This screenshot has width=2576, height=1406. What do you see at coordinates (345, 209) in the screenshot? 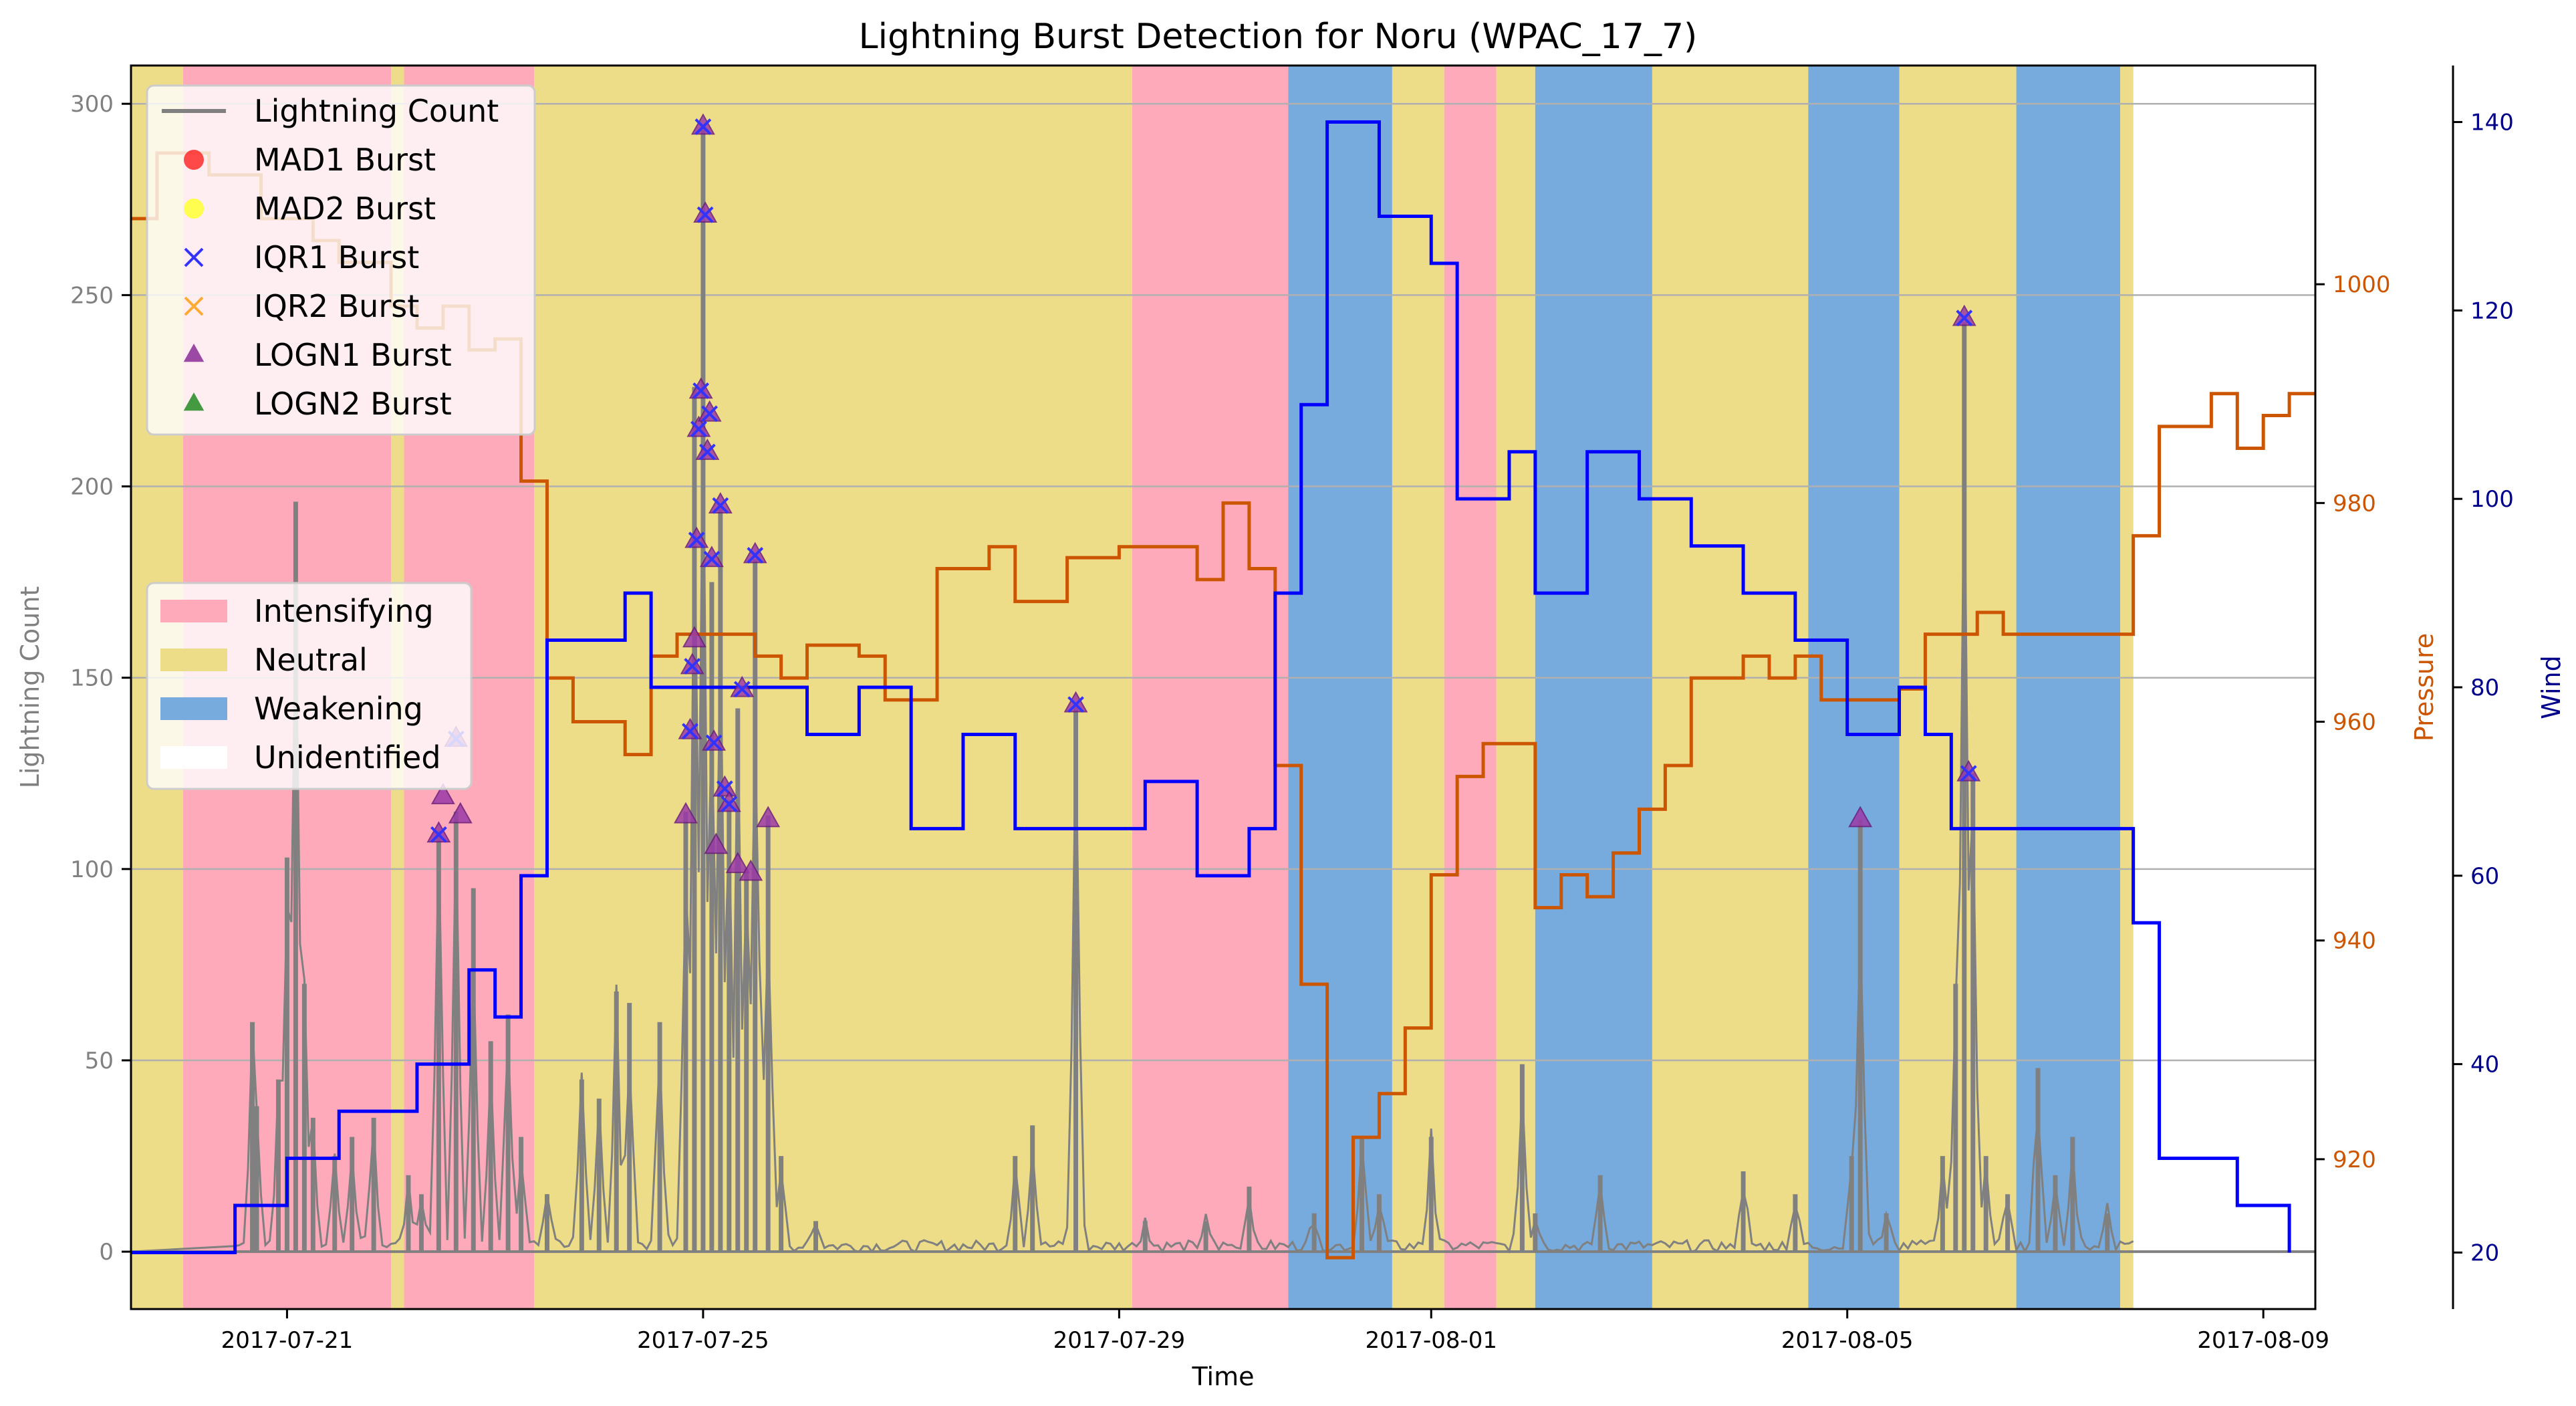
I see `legend-label: MAD2 Burst` at bounding box center [345, 209].